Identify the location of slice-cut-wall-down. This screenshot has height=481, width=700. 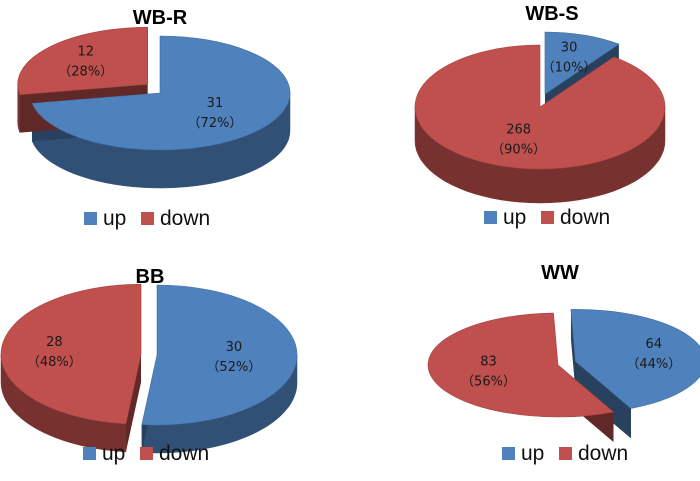
(133, 403).